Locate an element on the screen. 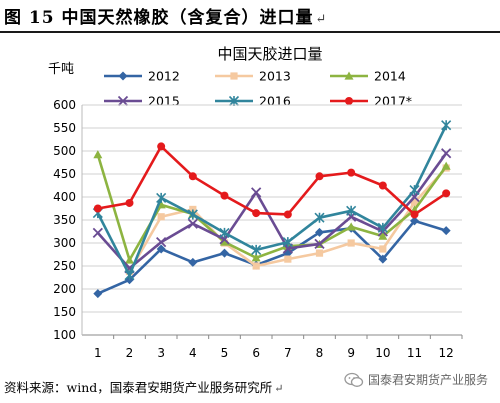 The image size is (500, 403). legend-item: 2013 is located at coordinates (253, 76).